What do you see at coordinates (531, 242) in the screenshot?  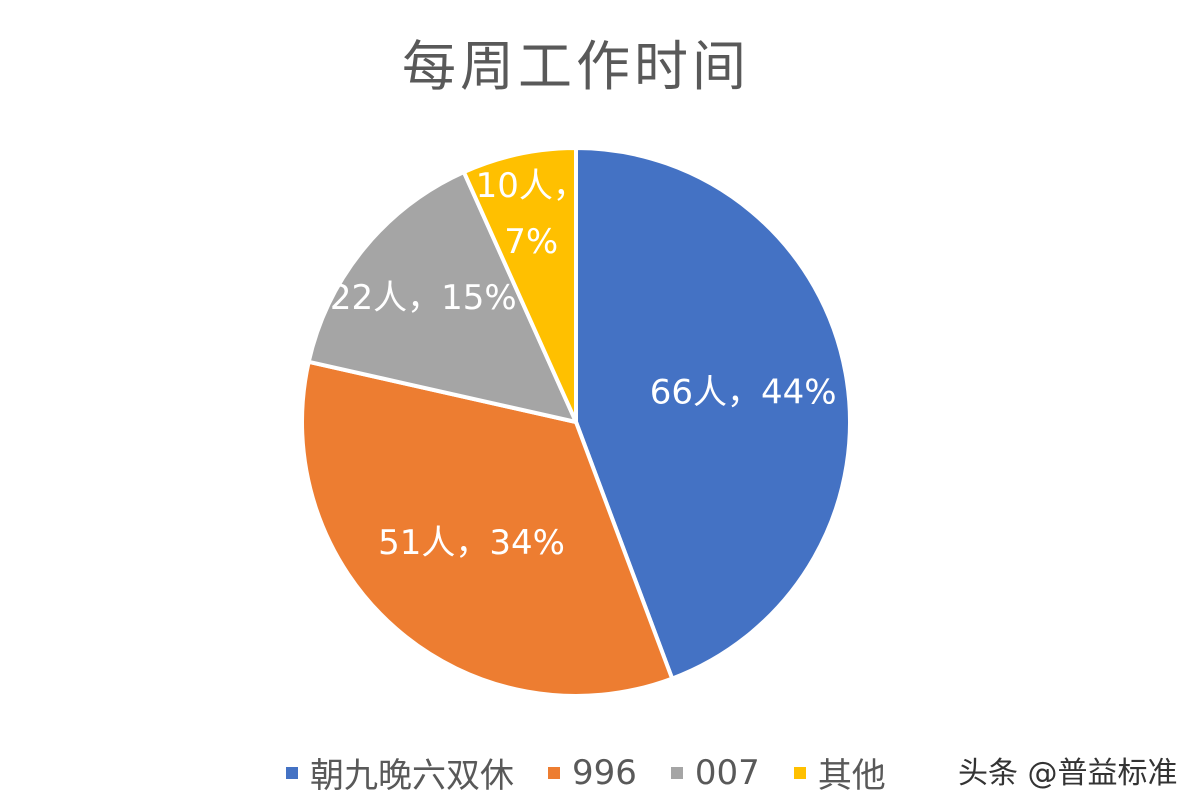 I see `pie-slice-label-line: 7%` at bounding box center [531, 242].